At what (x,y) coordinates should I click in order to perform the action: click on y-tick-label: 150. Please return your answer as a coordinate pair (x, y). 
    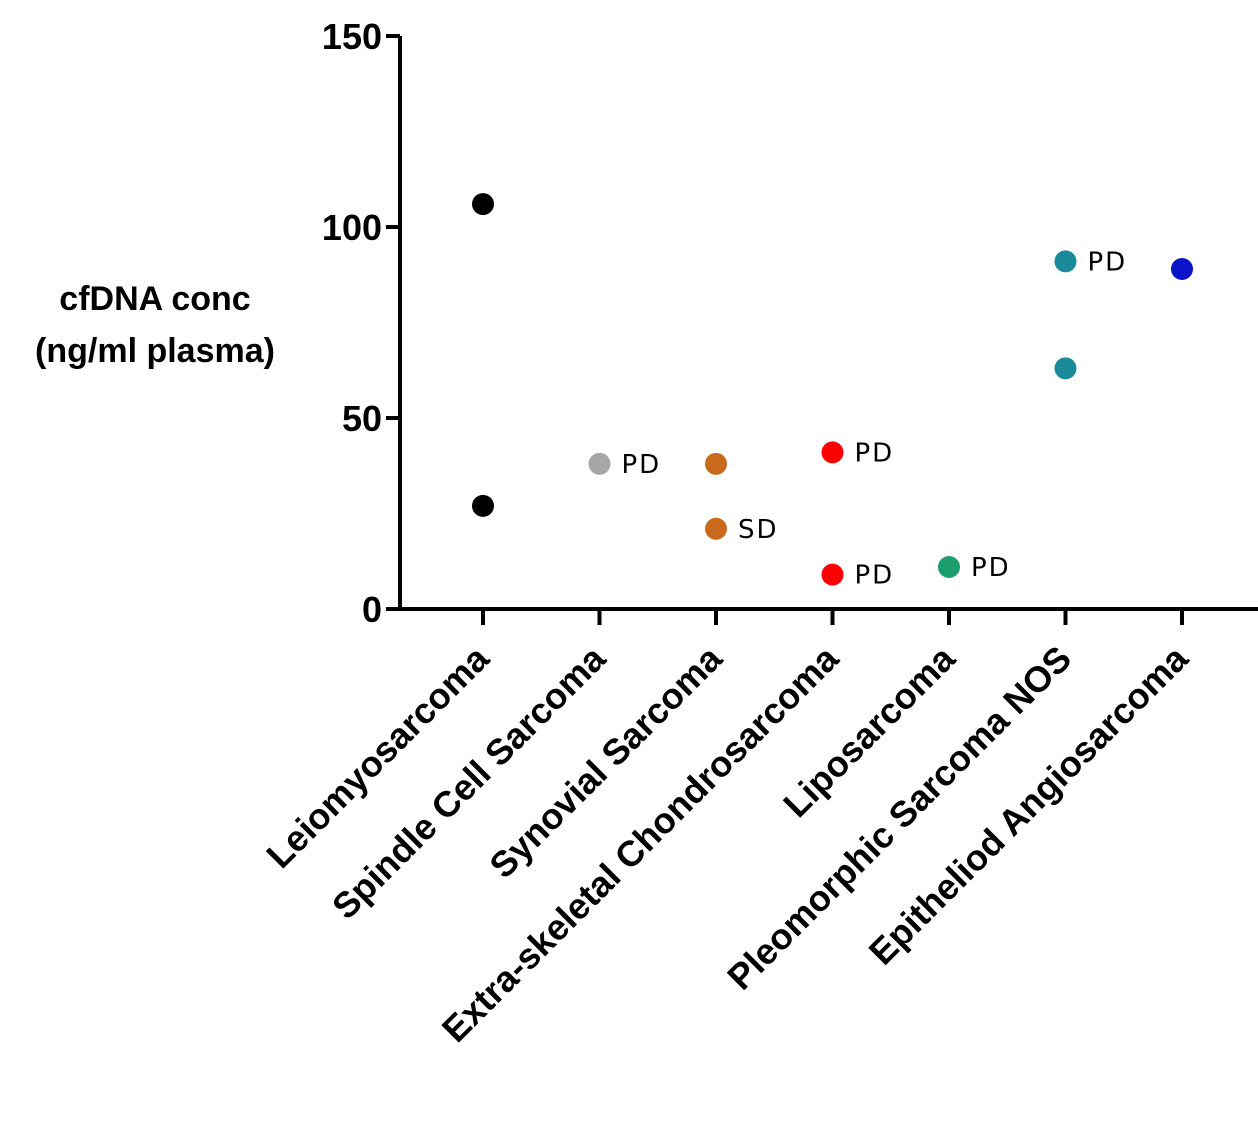
    Looking at the image, I should click on (352, 36).